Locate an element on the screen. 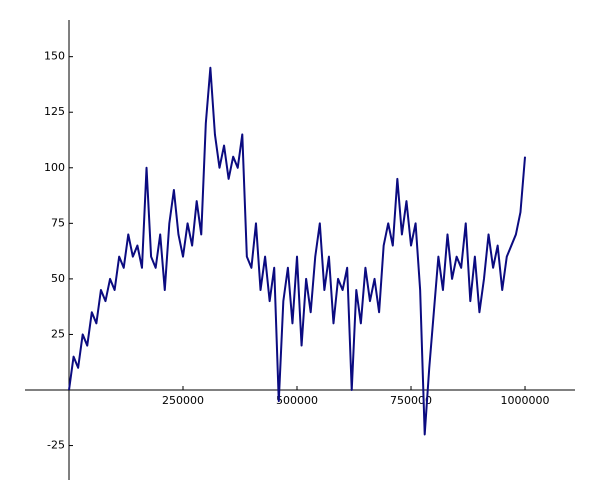 This screenshot has height=500, width=600. x-tick-label: 500000 is located at coordinates (297, 400).